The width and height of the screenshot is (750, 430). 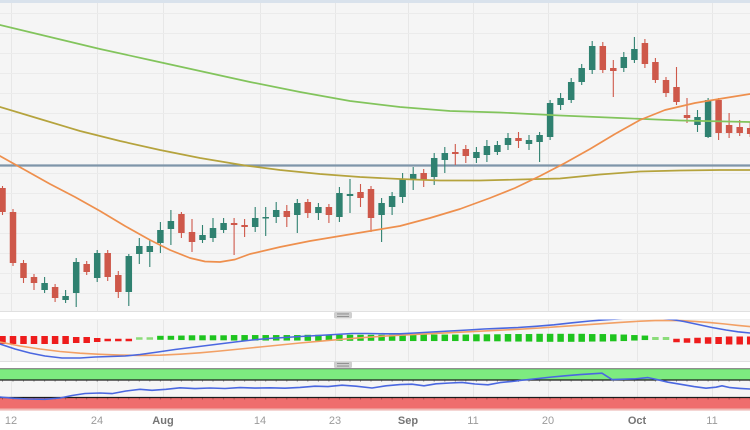 What do you see at coordinates (11, 421) in the screenshot?
I see `x-axis-label: 12` at bounding box center [11, 421].